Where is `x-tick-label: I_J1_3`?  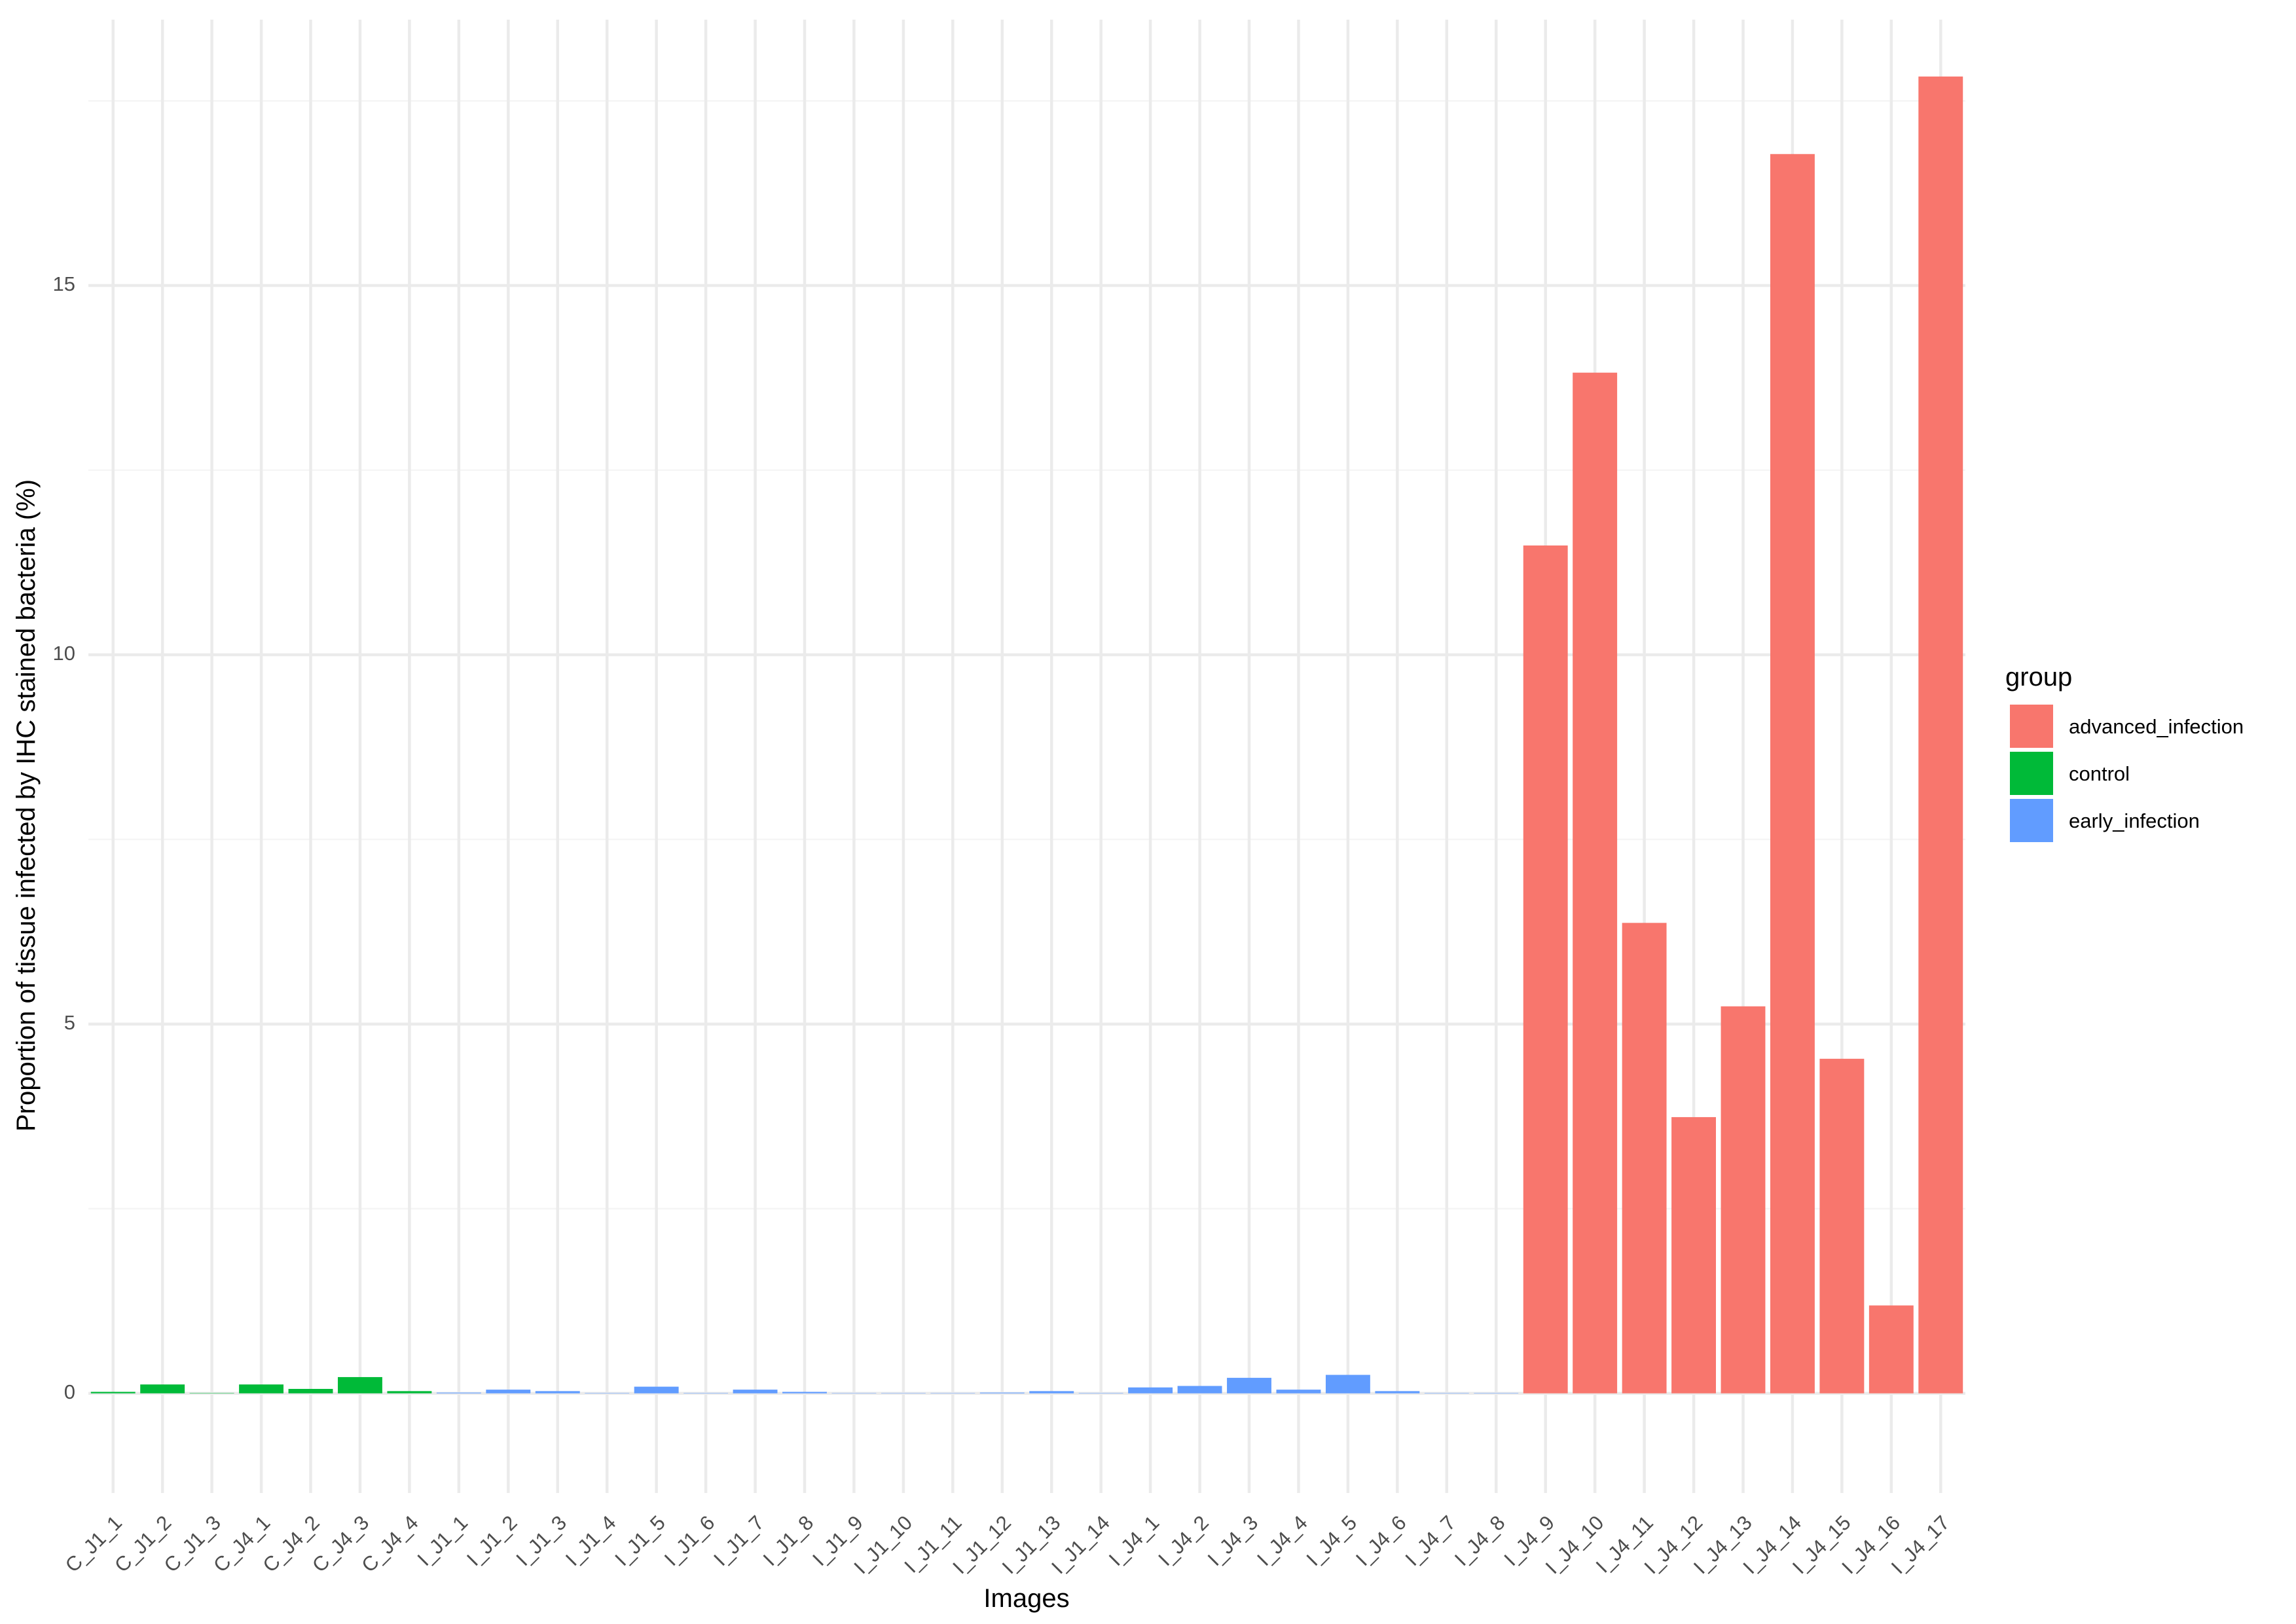 x-tick-label: I_J1_3 is located at coordinates (541, 1541).